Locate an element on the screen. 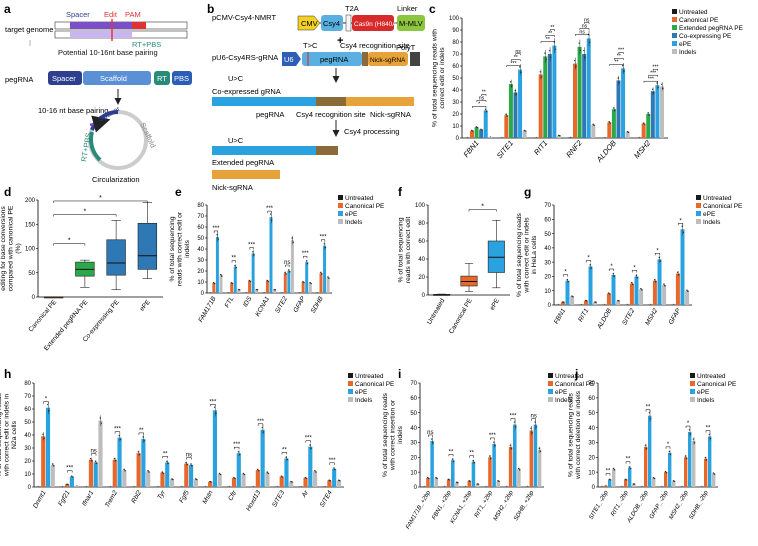 This screenshot has width=758, height=546. legend-entry: Indels is located at coordinates (712, 222).